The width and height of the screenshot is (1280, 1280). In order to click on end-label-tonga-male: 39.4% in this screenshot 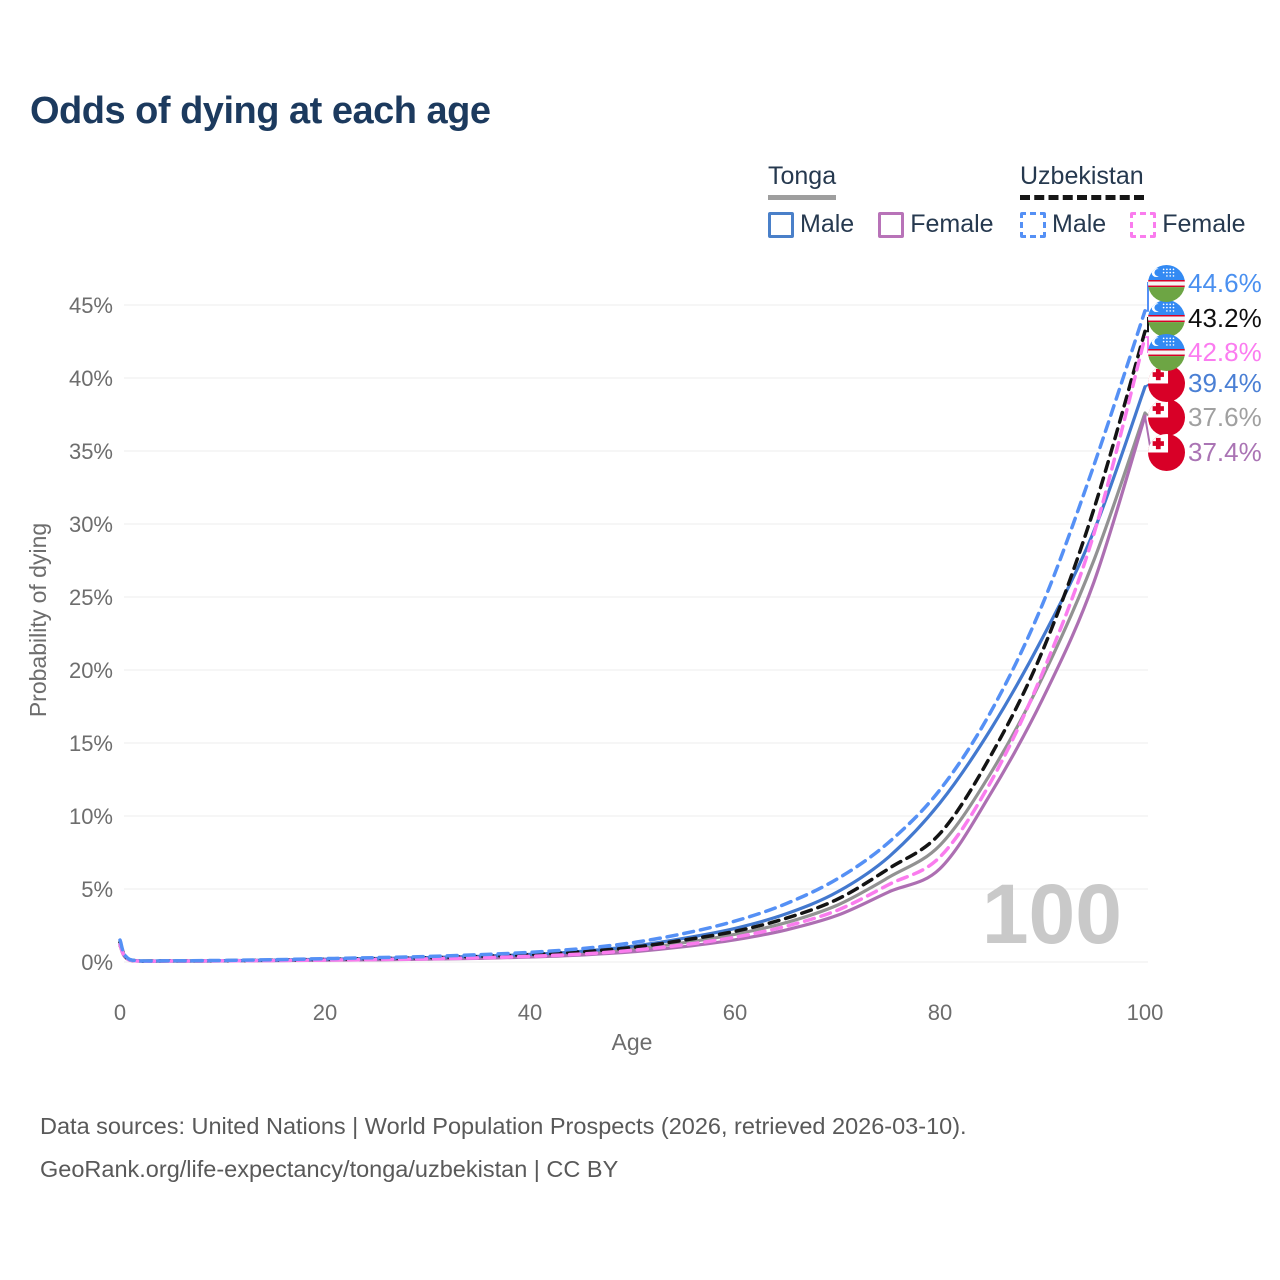, I will do `click(1205, 383)`.